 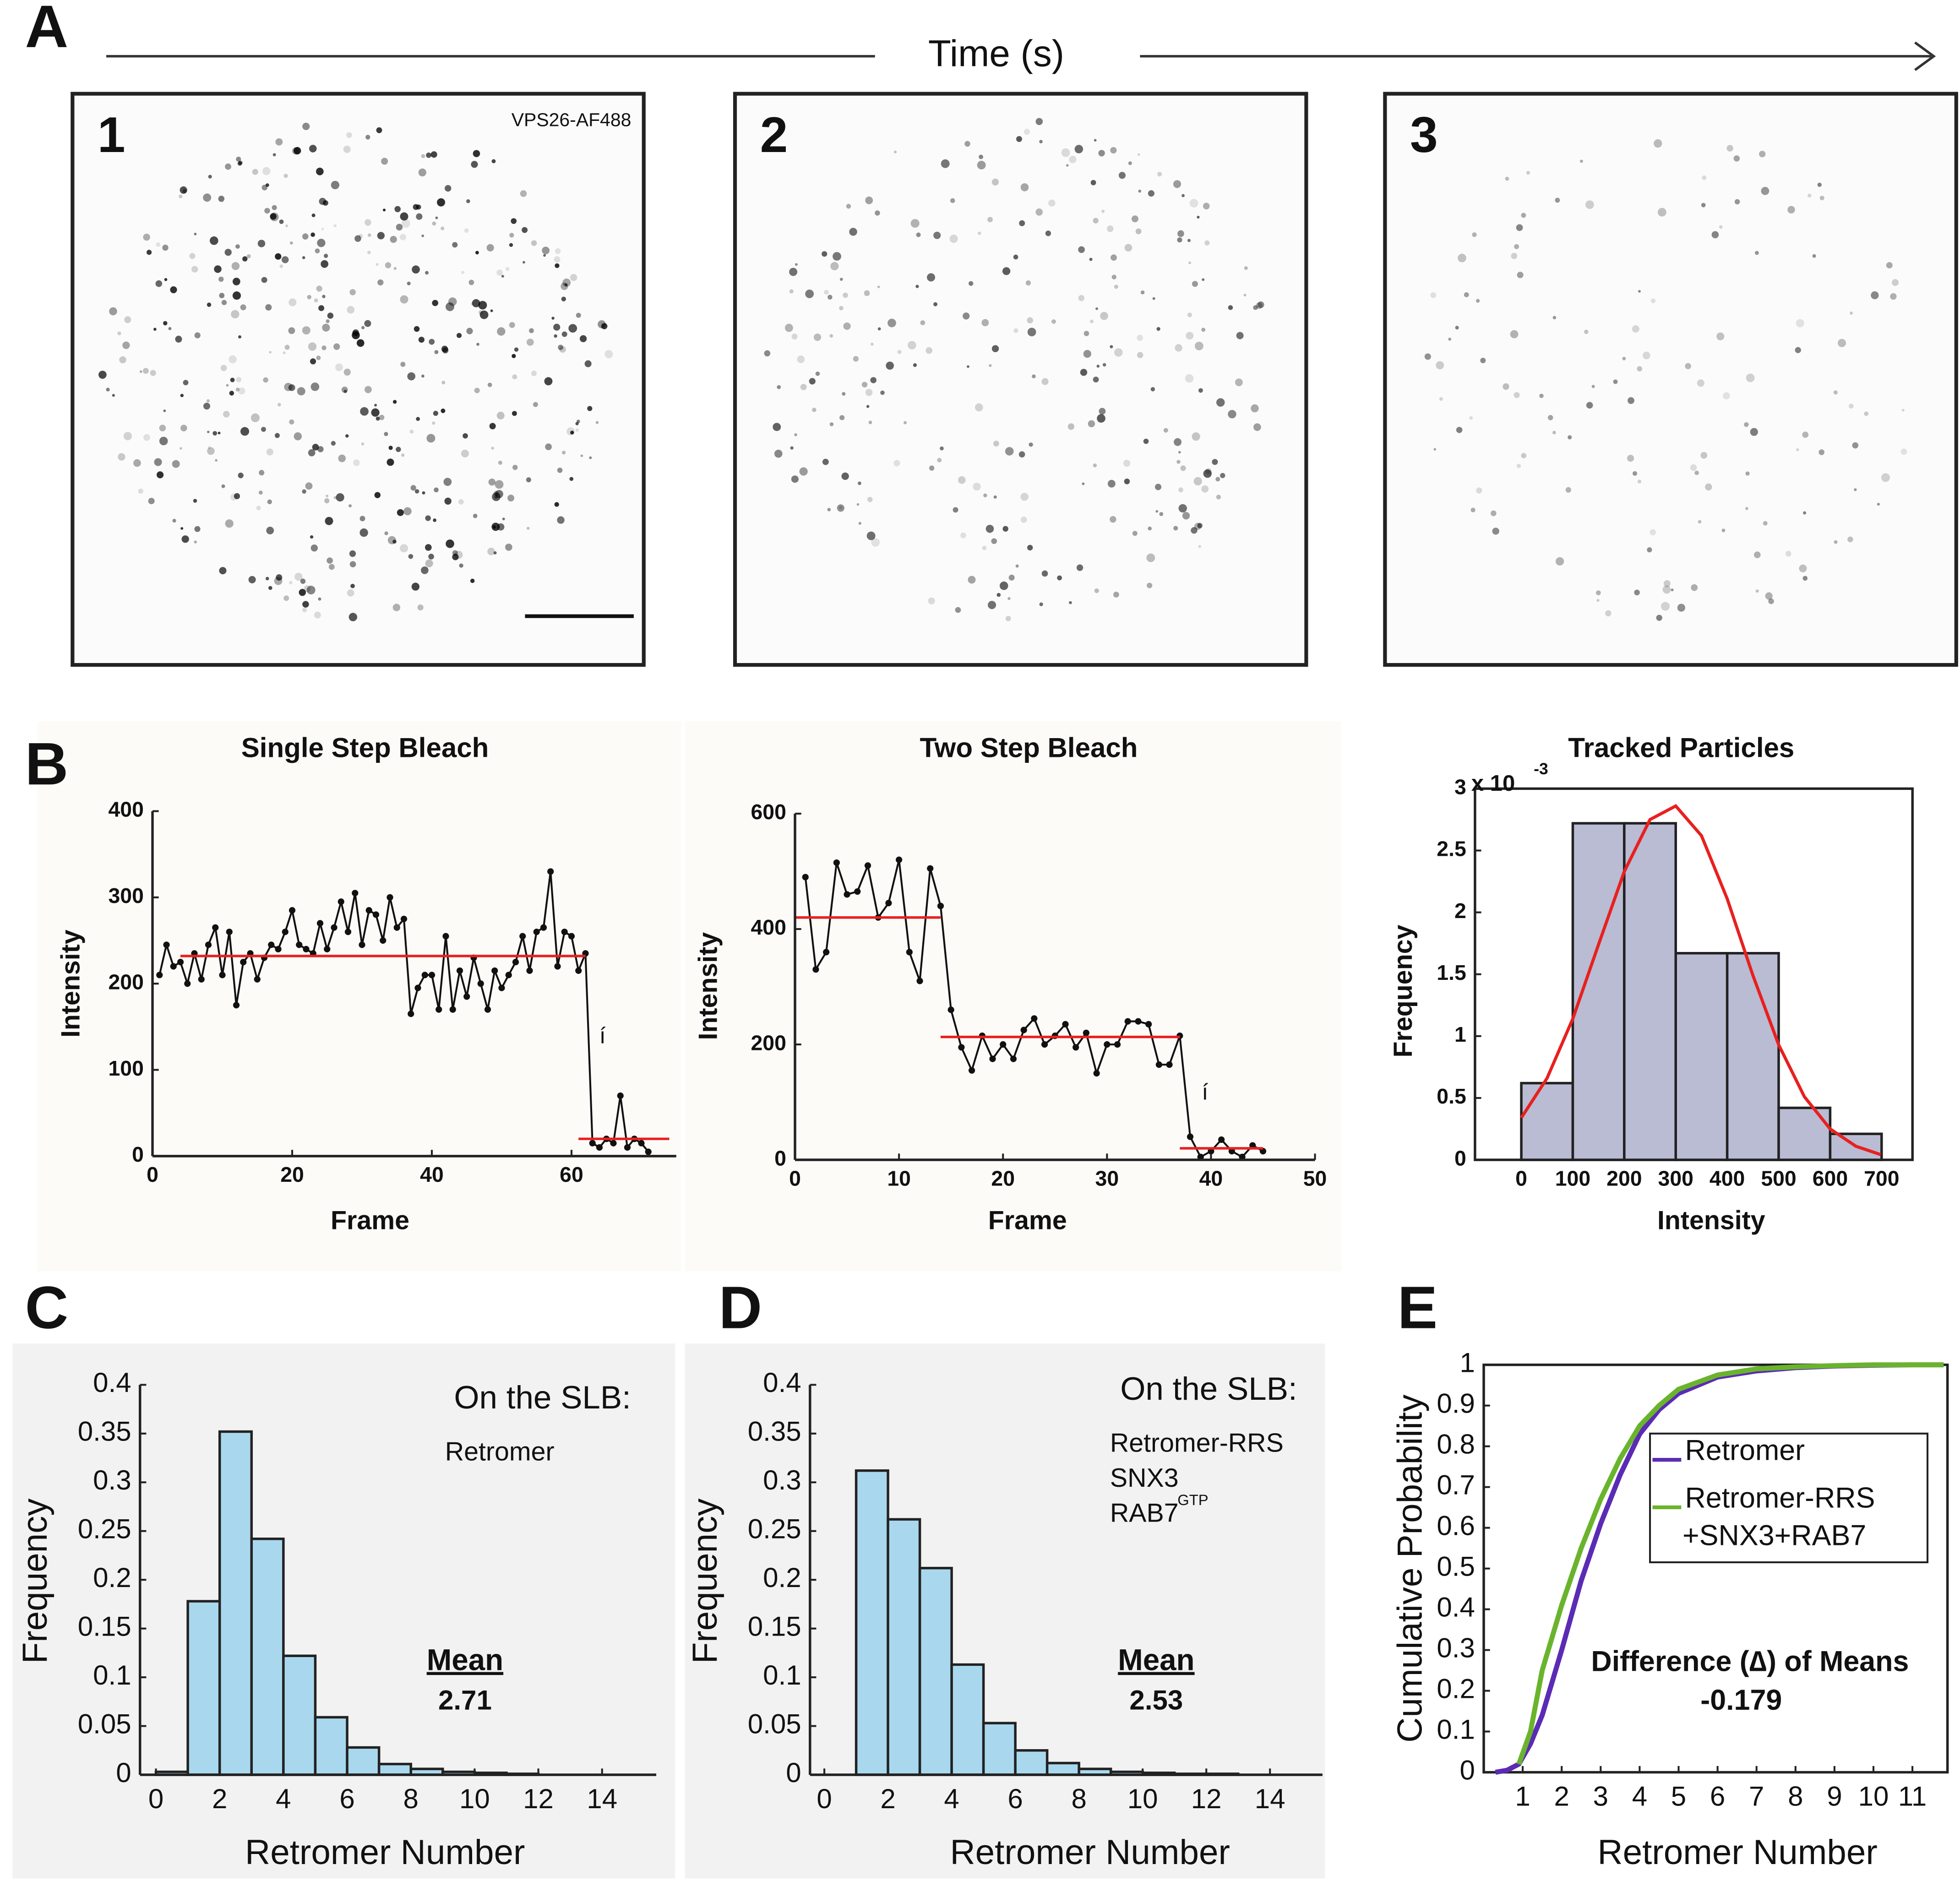 I want to click on y-tick-label: 0.05, so click(x=104, y=1723).